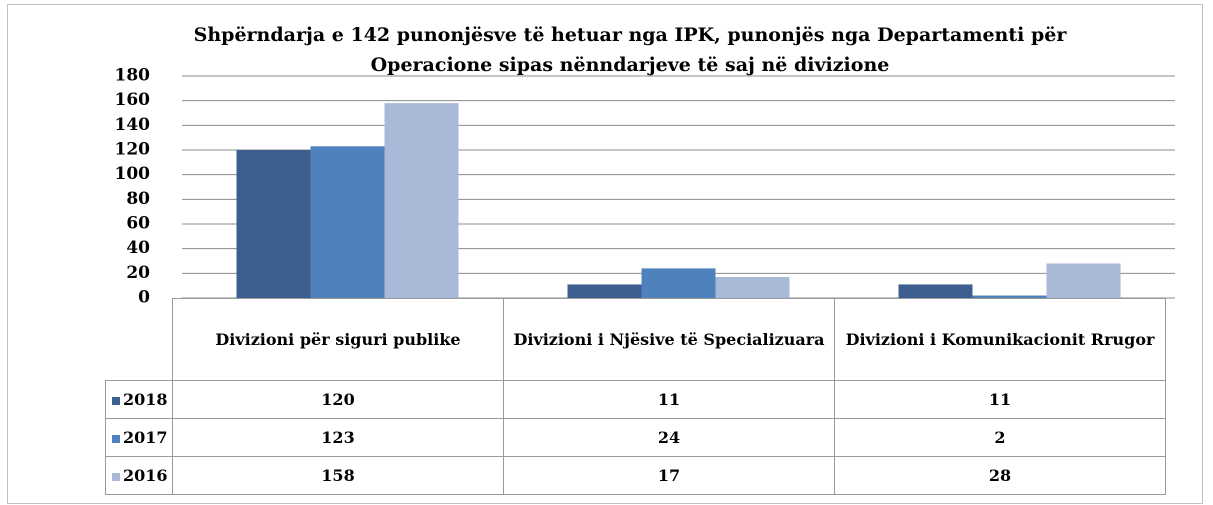 Image resolution: width=1213 pixels, height=505 pixels. What do you see at coordinates (145, 437) in the screenshot?
I see `legend-label: 2017` at bounding box center [145, 437].